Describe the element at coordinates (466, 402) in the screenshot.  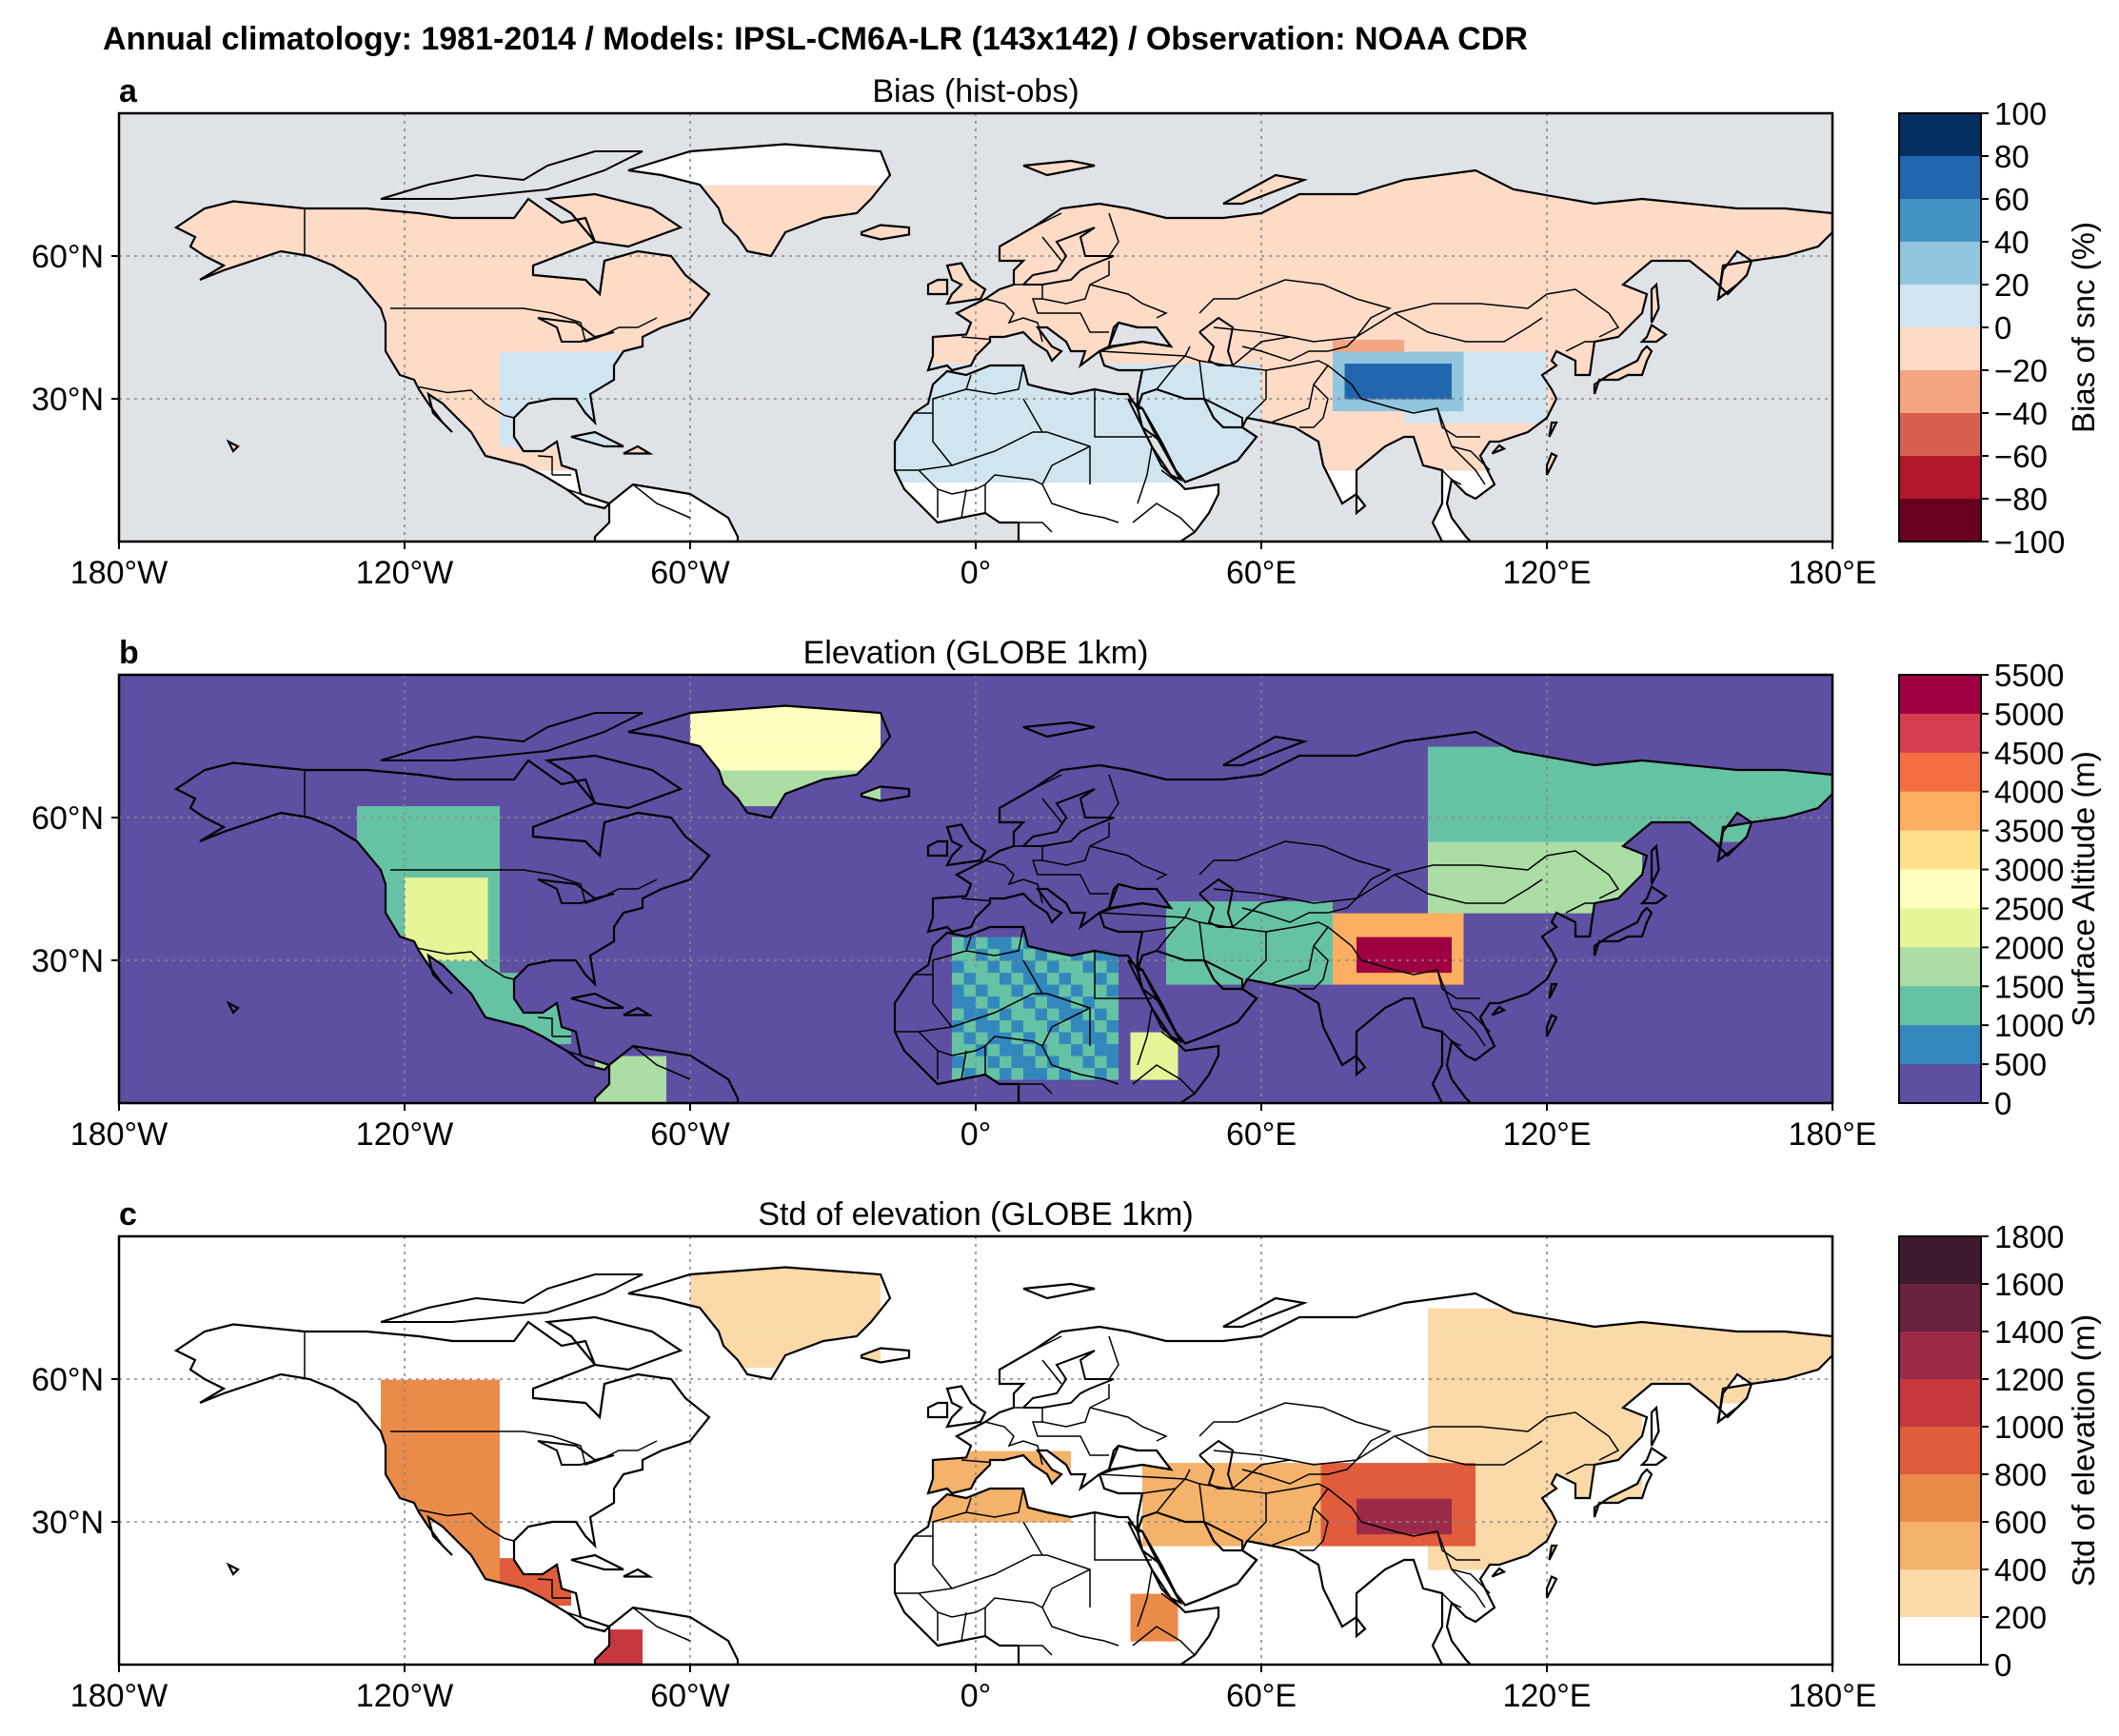
I see `country-border` at that location.